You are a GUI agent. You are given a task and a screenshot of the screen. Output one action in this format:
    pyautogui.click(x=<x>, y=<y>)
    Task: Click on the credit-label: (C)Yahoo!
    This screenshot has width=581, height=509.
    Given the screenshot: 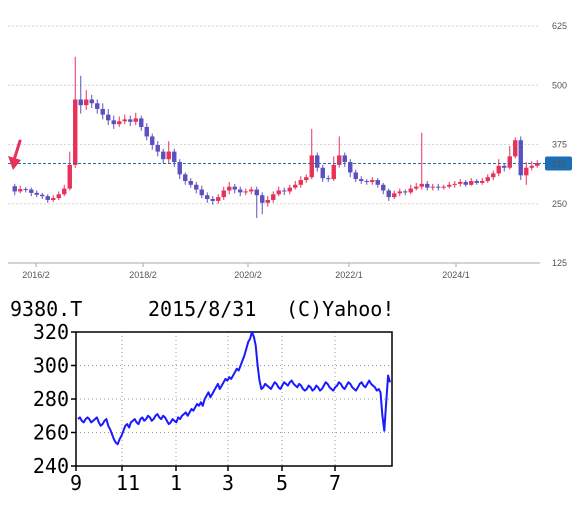 What is the action you would take?
    pyautogui.click(x=340, y=309)
    